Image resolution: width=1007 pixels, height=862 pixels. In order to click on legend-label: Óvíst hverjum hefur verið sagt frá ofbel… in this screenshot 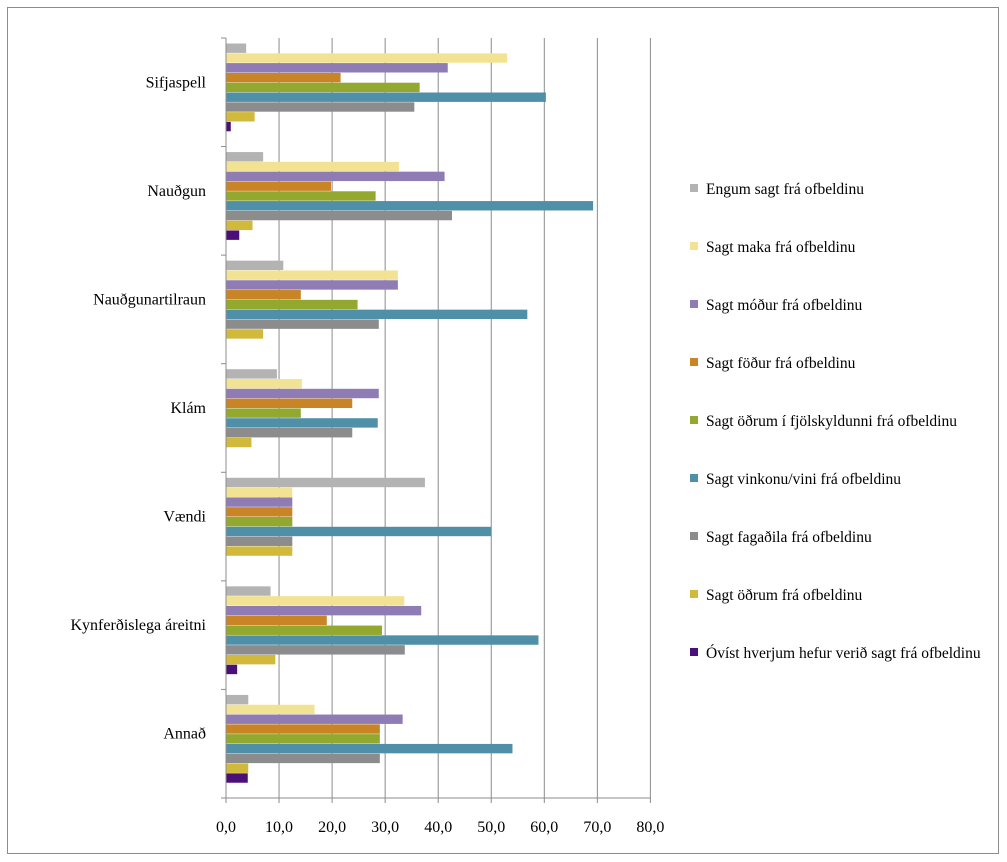, I will do `click(843, 653)`.